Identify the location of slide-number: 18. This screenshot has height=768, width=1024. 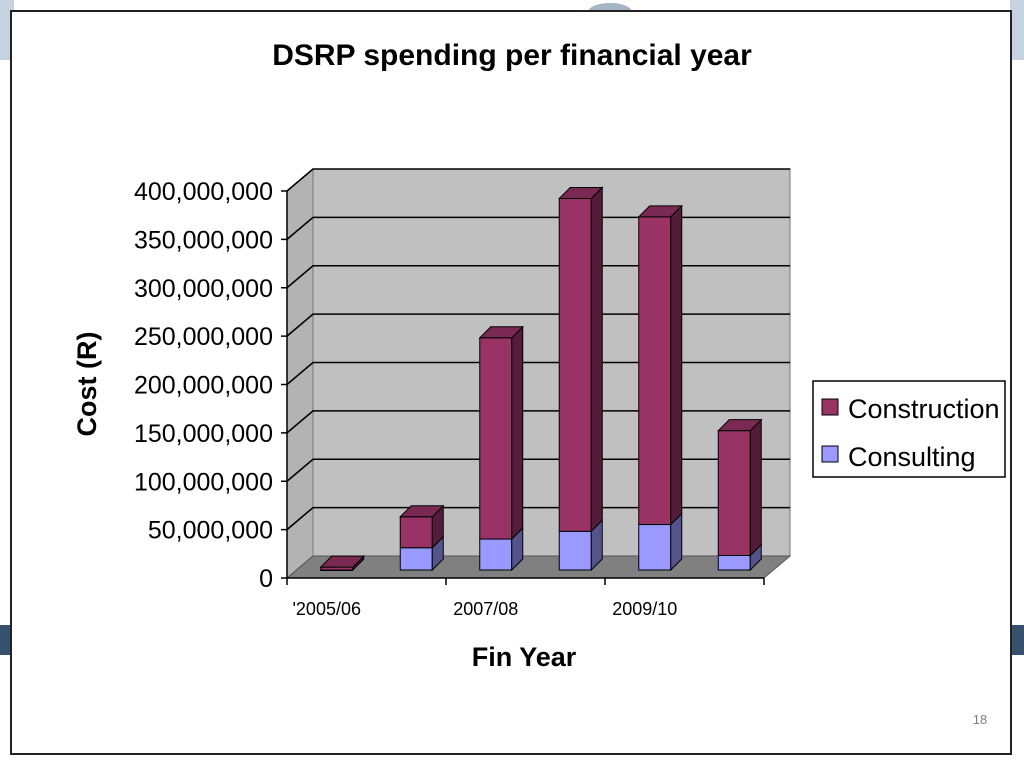
(980, 719).